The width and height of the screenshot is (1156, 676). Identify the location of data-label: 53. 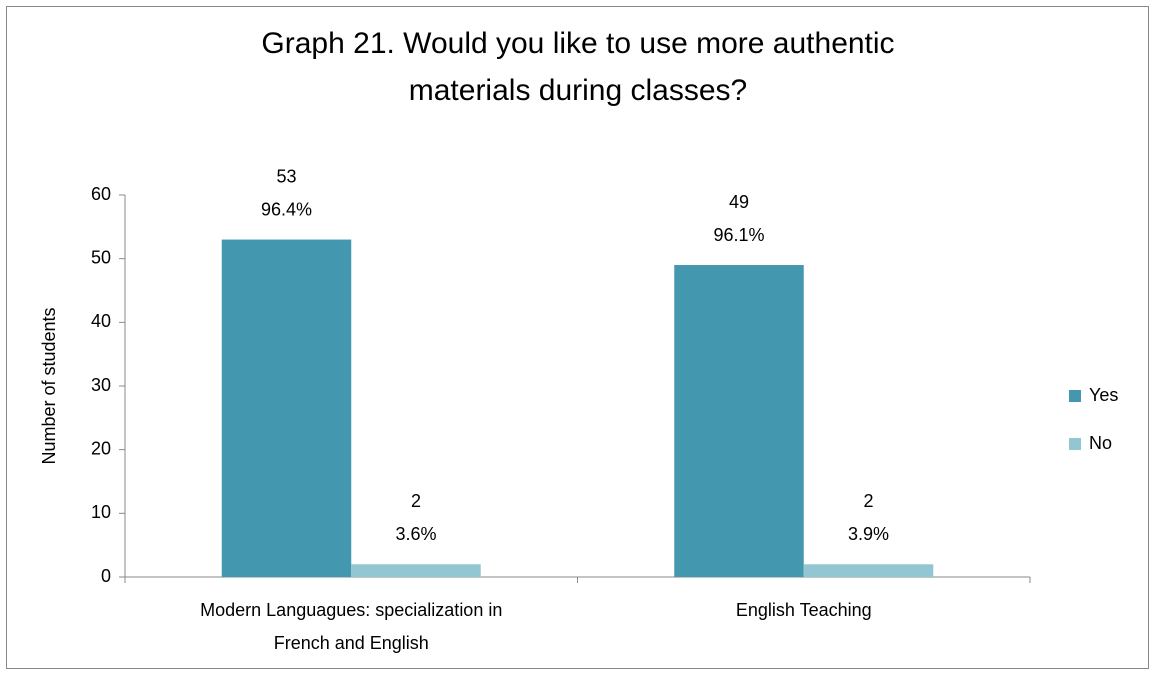
(286, 176).